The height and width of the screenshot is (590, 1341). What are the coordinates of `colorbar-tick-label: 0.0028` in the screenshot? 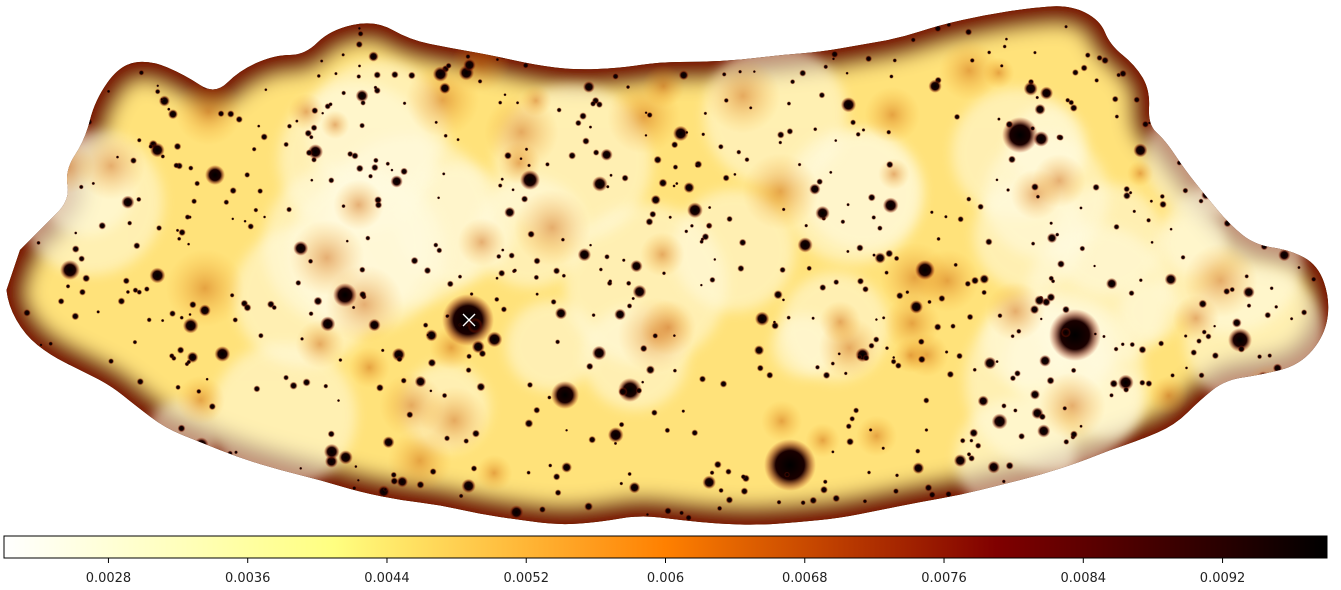 It's located at (109, 578).